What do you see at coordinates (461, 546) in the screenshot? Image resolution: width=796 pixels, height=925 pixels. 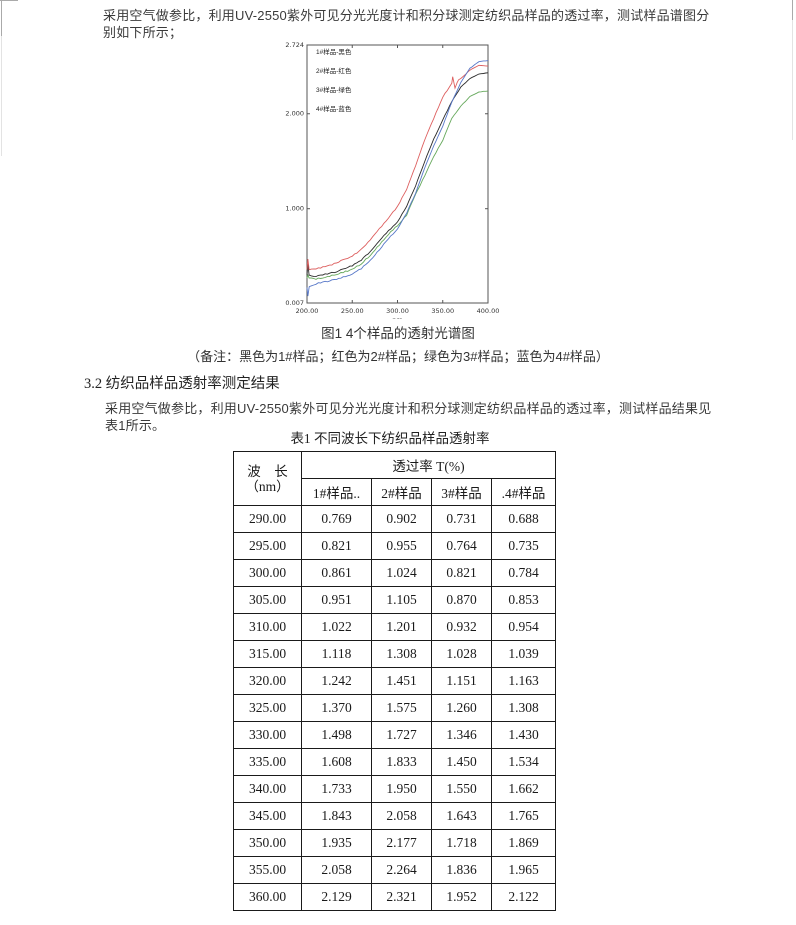 I see `table-cell: 0.764` at bounding box center [461, 546].